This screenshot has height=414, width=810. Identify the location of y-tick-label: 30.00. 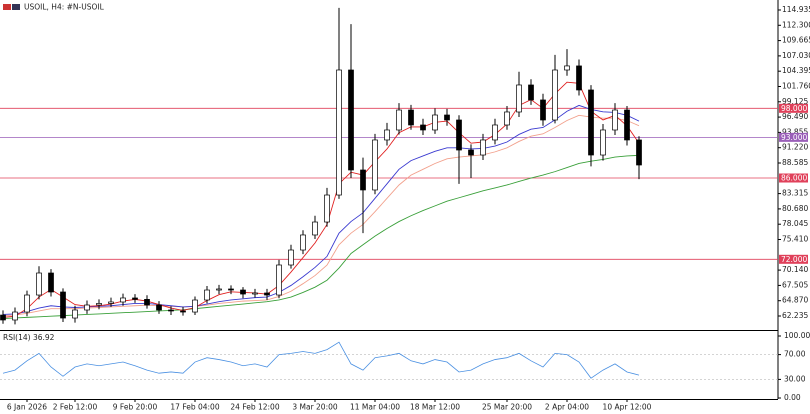
(795, 378).